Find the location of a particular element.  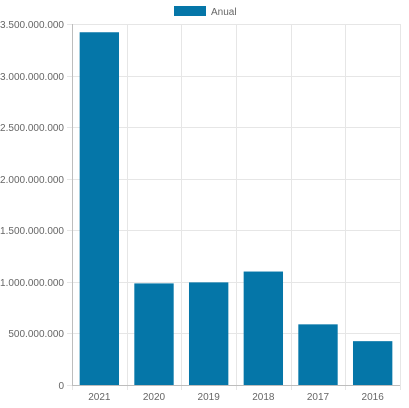

y-tick-label: 1.500.000.000 is located at coordinates (32, 231).